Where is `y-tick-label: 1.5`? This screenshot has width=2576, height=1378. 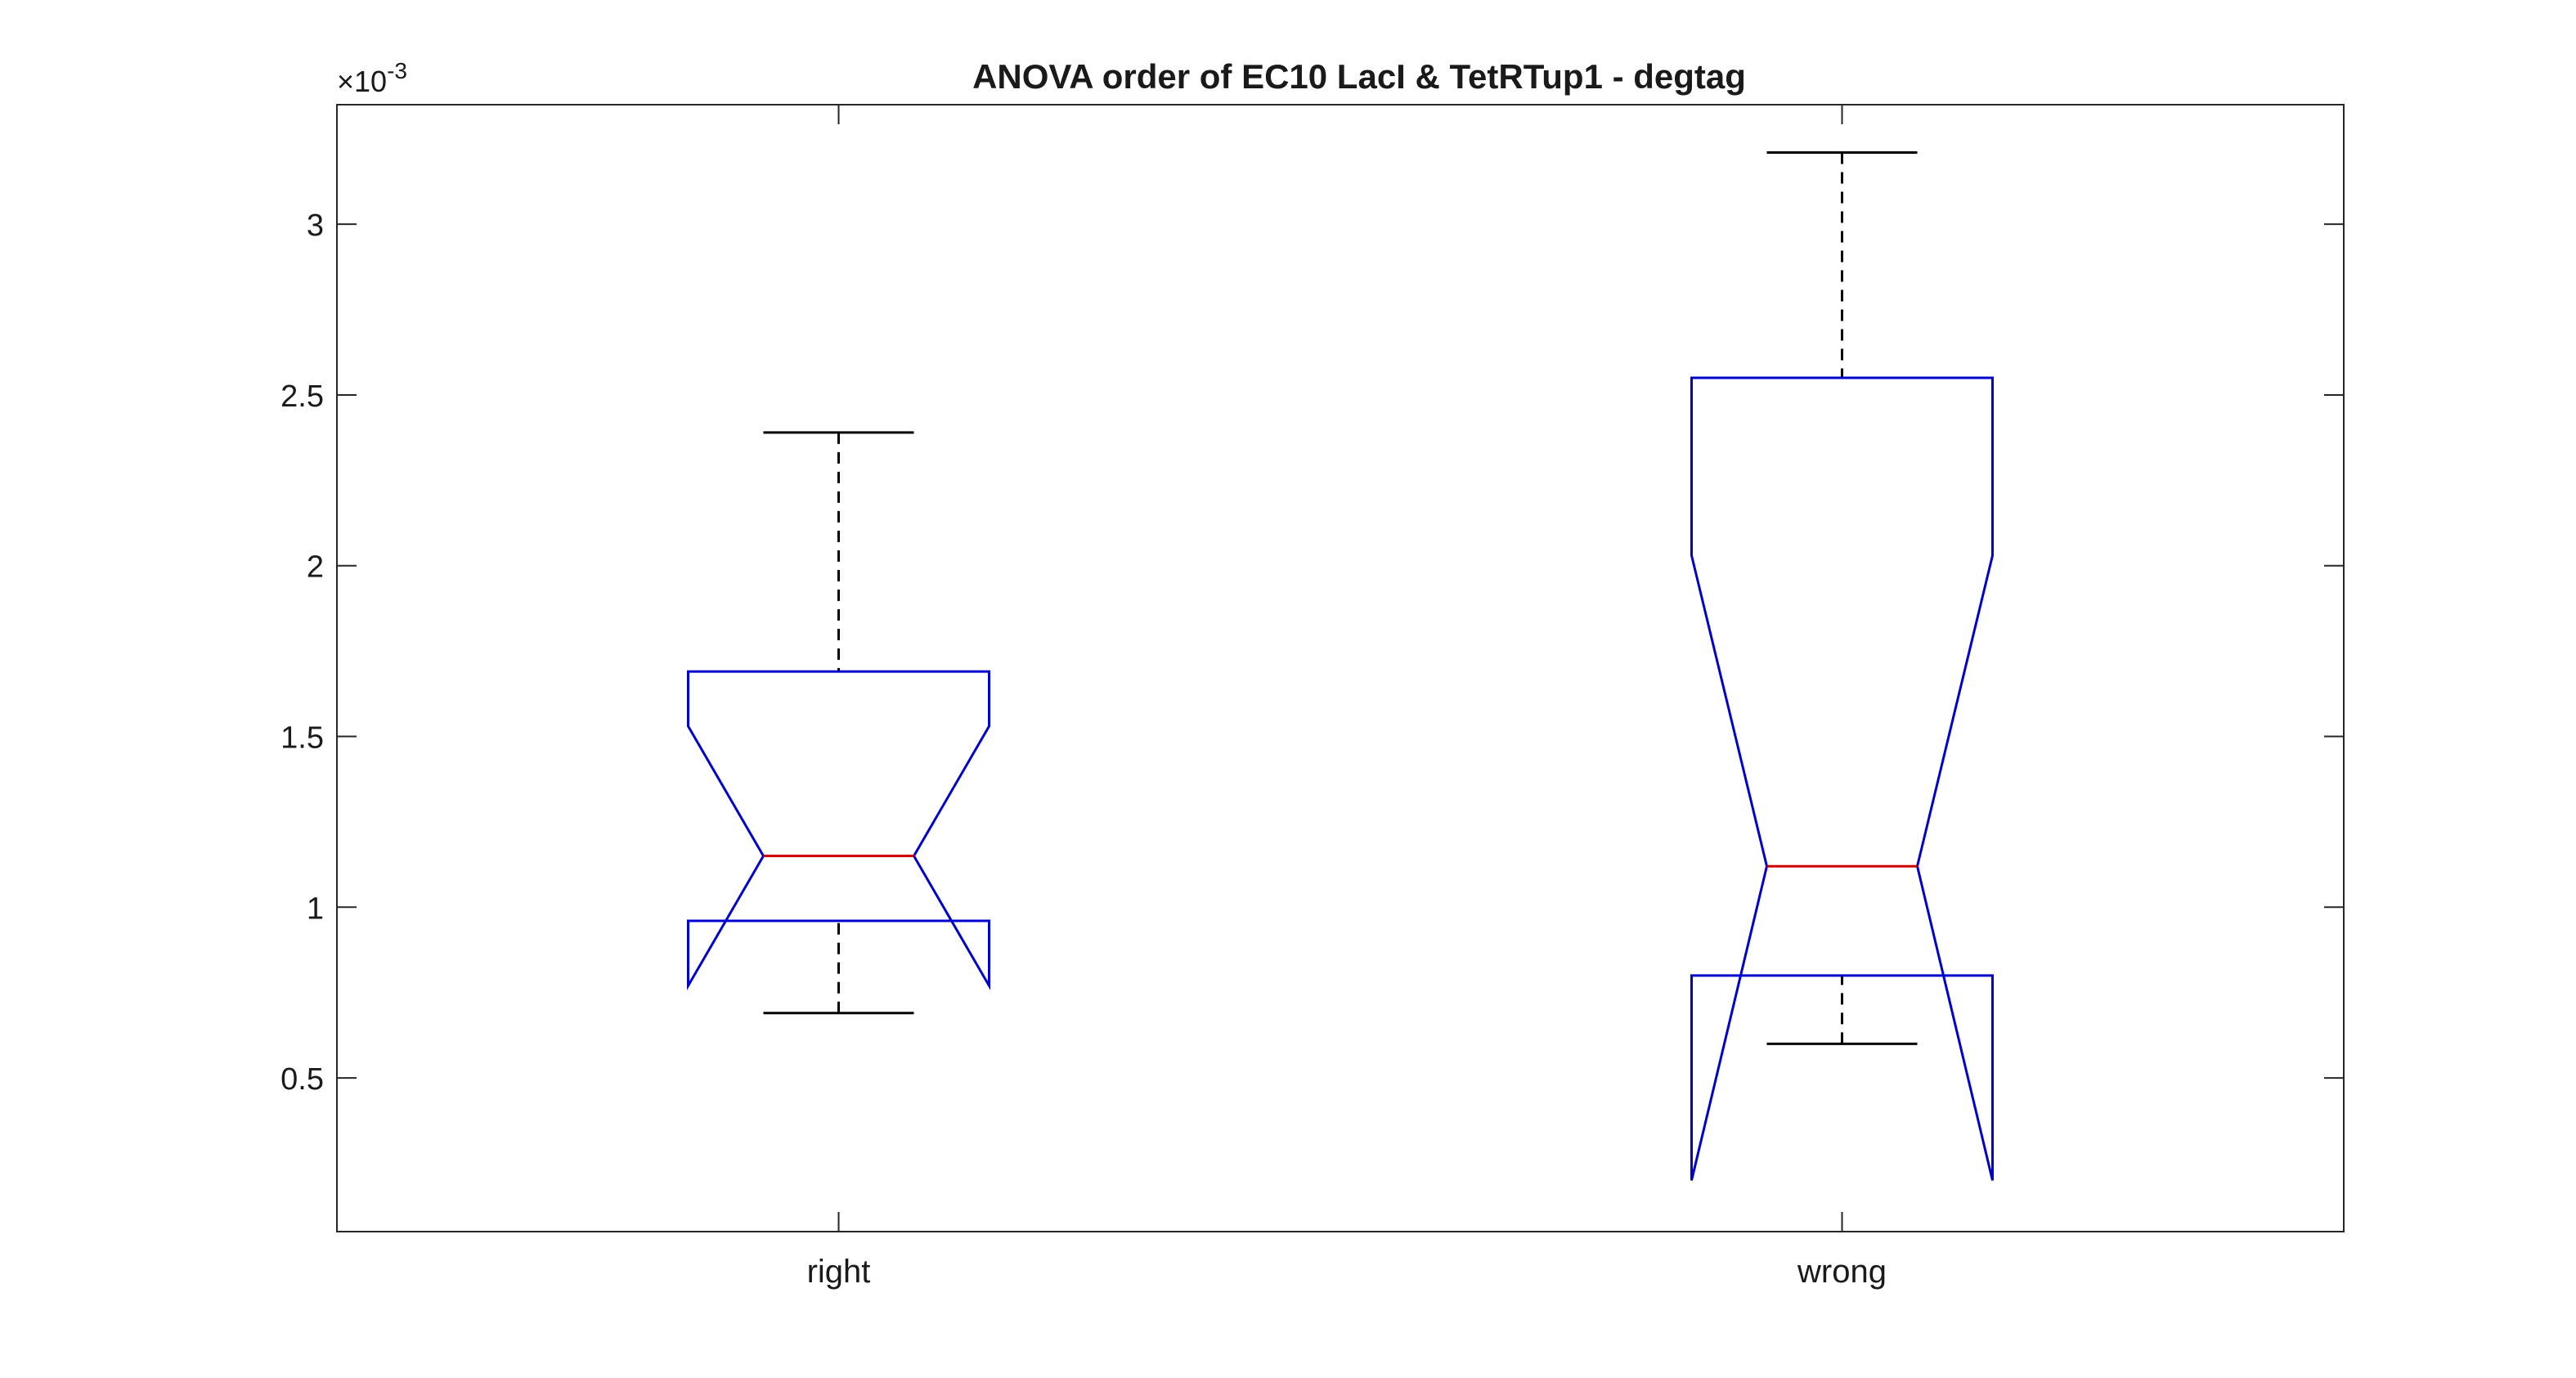
y-tick-label: 1.5 is located at coordinates (302, 738).